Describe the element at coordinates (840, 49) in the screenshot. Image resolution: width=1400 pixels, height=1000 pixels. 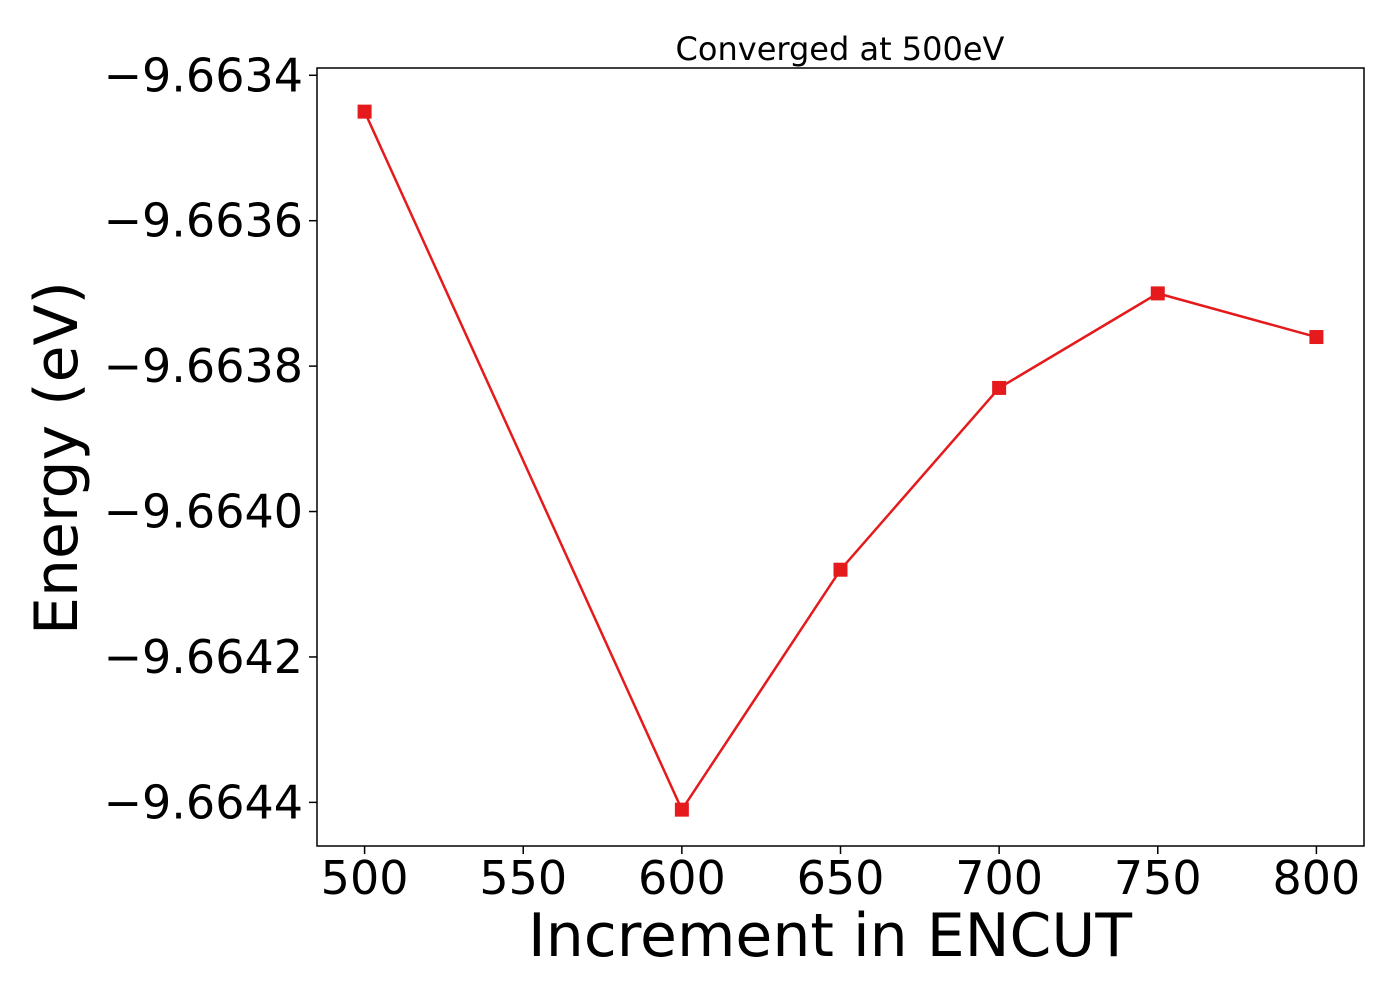
I see `chart-title: Converged at 500eV` at that location.